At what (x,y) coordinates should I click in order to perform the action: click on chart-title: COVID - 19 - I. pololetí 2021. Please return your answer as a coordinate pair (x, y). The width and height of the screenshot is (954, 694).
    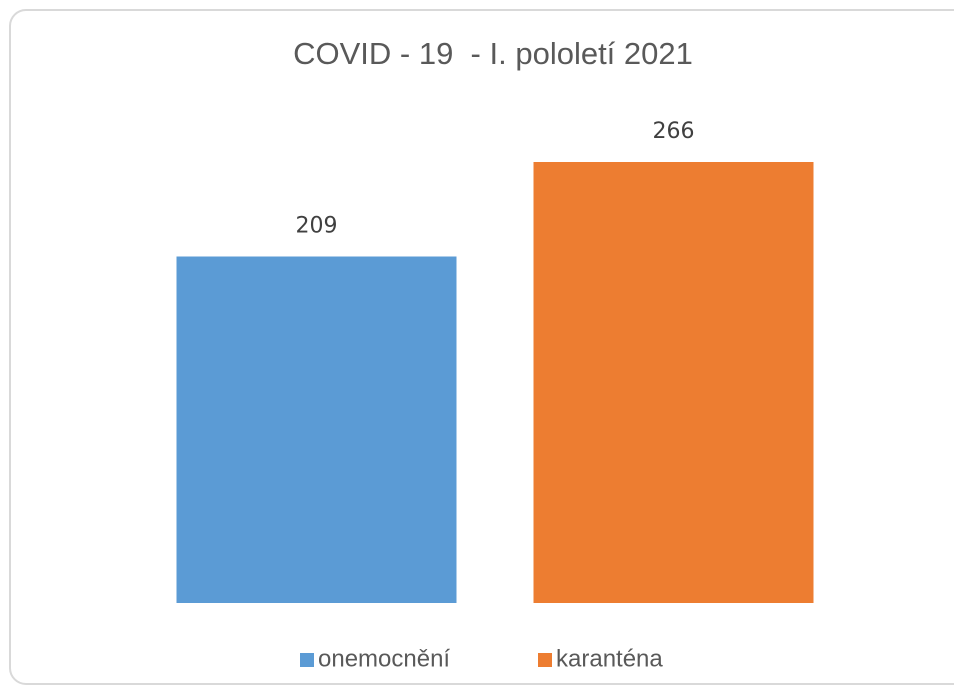
    Looking at the image, I should click on (493, 53).